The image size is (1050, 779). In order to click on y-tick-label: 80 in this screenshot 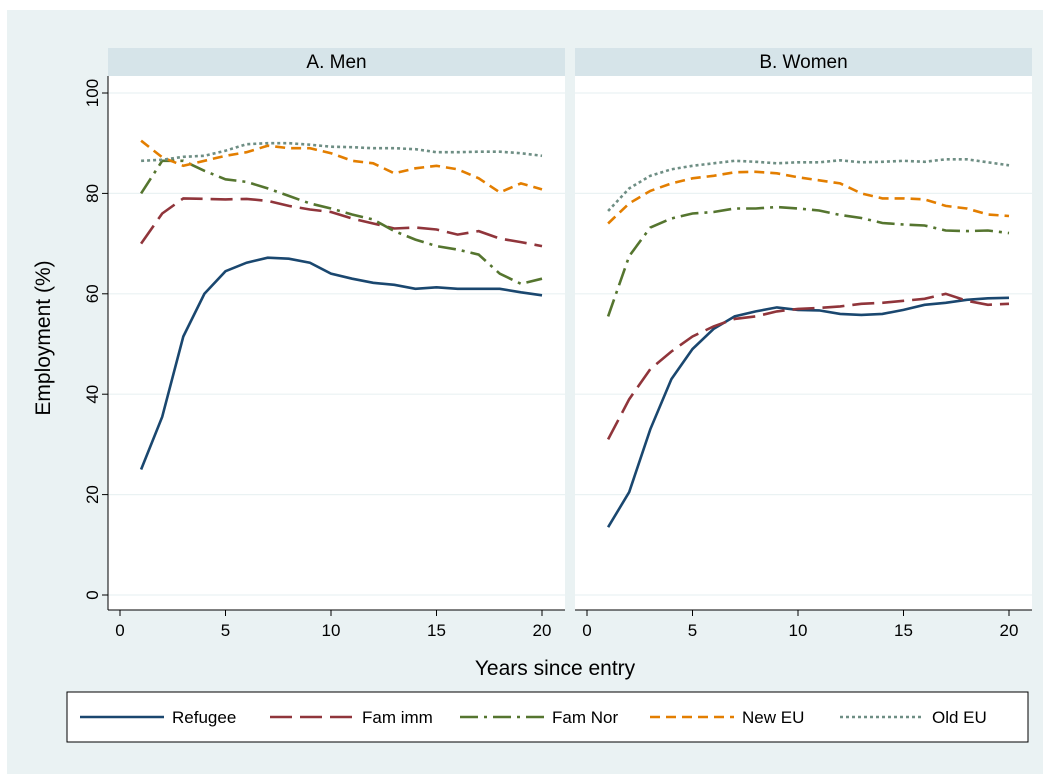, I will do `click(92, 193)`.